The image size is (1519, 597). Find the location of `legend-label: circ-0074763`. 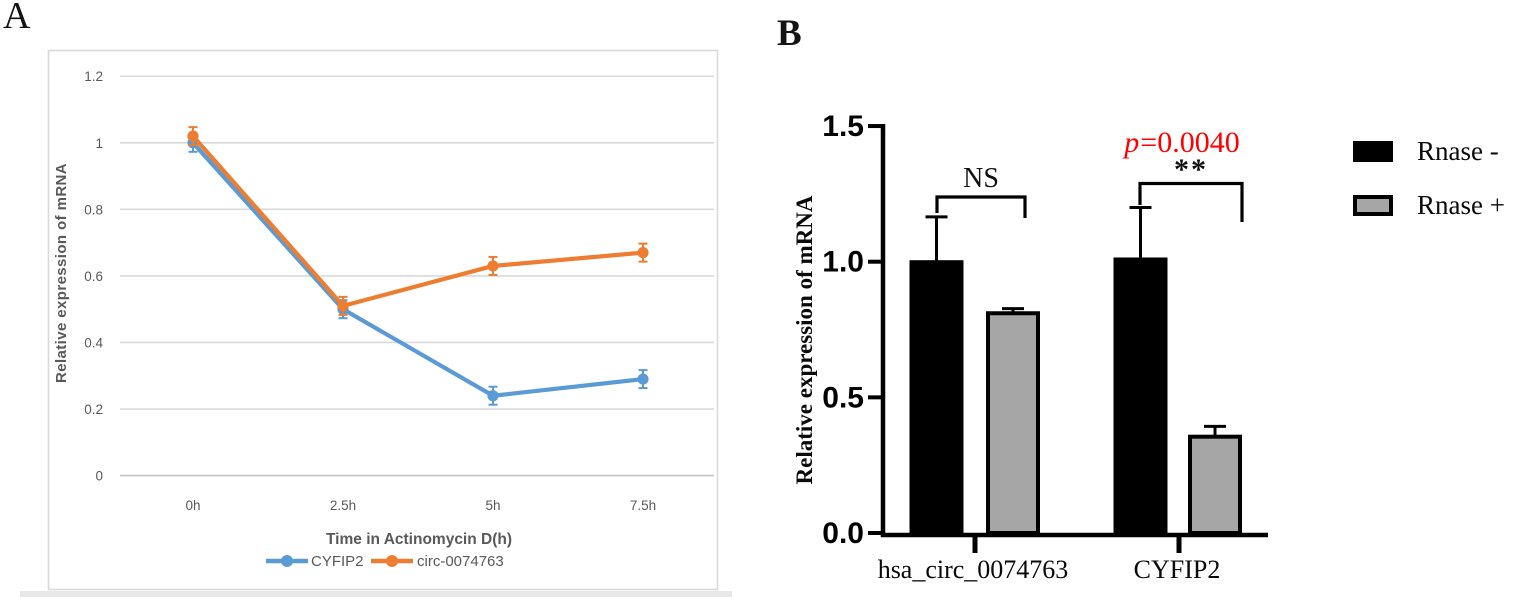

legend-label: circ-0074763 is located at coordinates (460, 561).